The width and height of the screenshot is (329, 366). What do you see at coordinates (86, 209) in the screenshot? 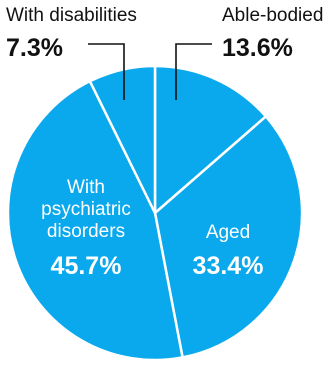
I see `slice-label-with-psychiatric-disorders: With psychiatric disorders` at bounding box center [86, 209].